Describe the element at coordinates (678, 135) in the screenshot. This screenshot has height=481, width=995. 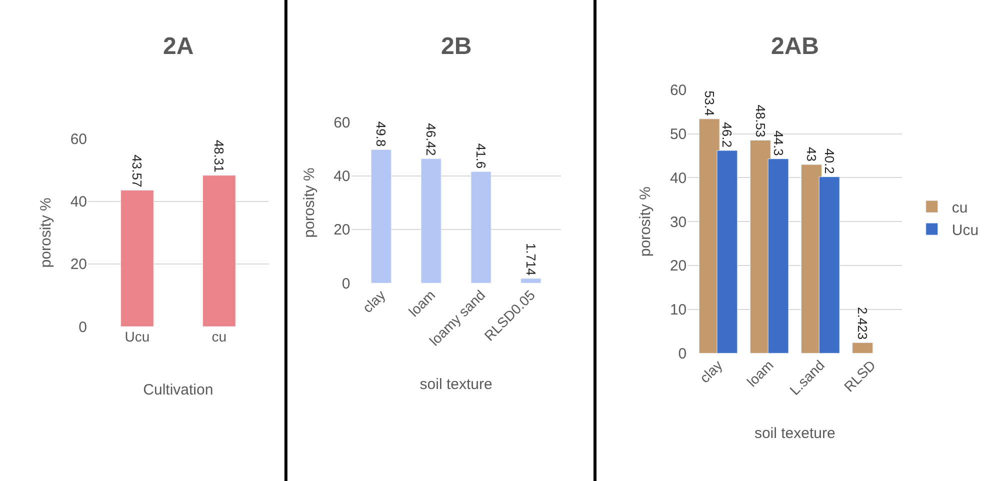
I see `y-tick-label: 50` at that location.